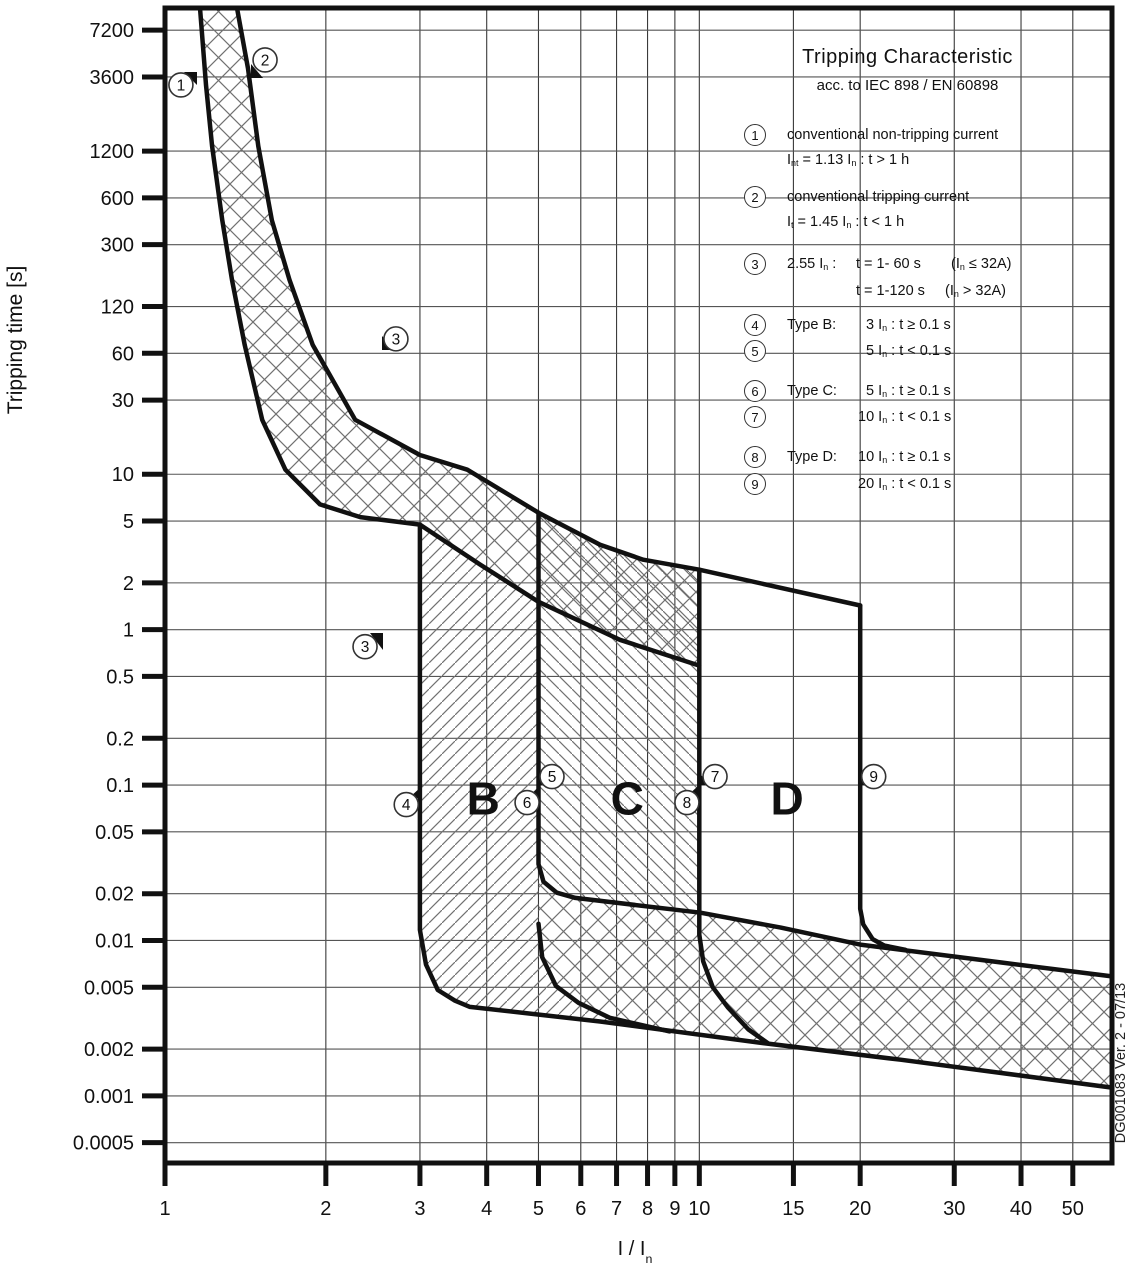 This screenshot has width=1130, height=1280. What do you see at coordinates (908, 325) in the screenshot?
I see `legend-text: 3 In : t ≥ 0.1 s` at bounding box center [908, 325].